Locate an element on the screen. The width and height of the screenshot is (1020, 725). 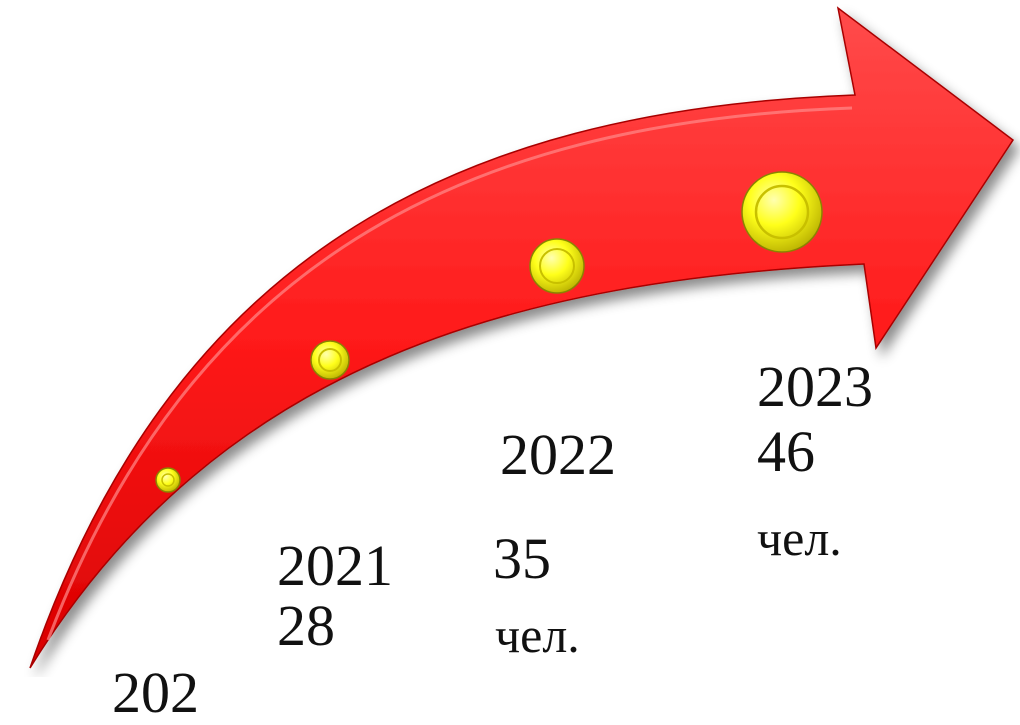
year-label-3: 2022 is located at coordinates (558, 454).